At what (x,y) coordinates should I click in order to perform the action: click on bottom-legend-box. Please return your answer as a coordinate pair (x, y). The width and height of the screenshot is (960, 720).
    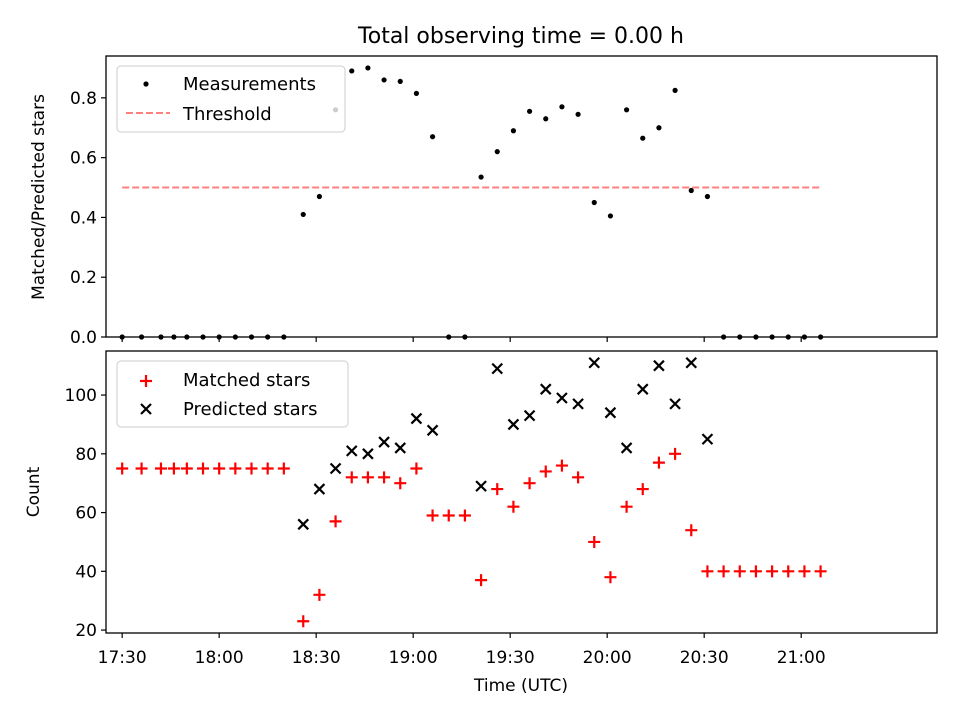
    Looking at the image, I should click on (232, 394).